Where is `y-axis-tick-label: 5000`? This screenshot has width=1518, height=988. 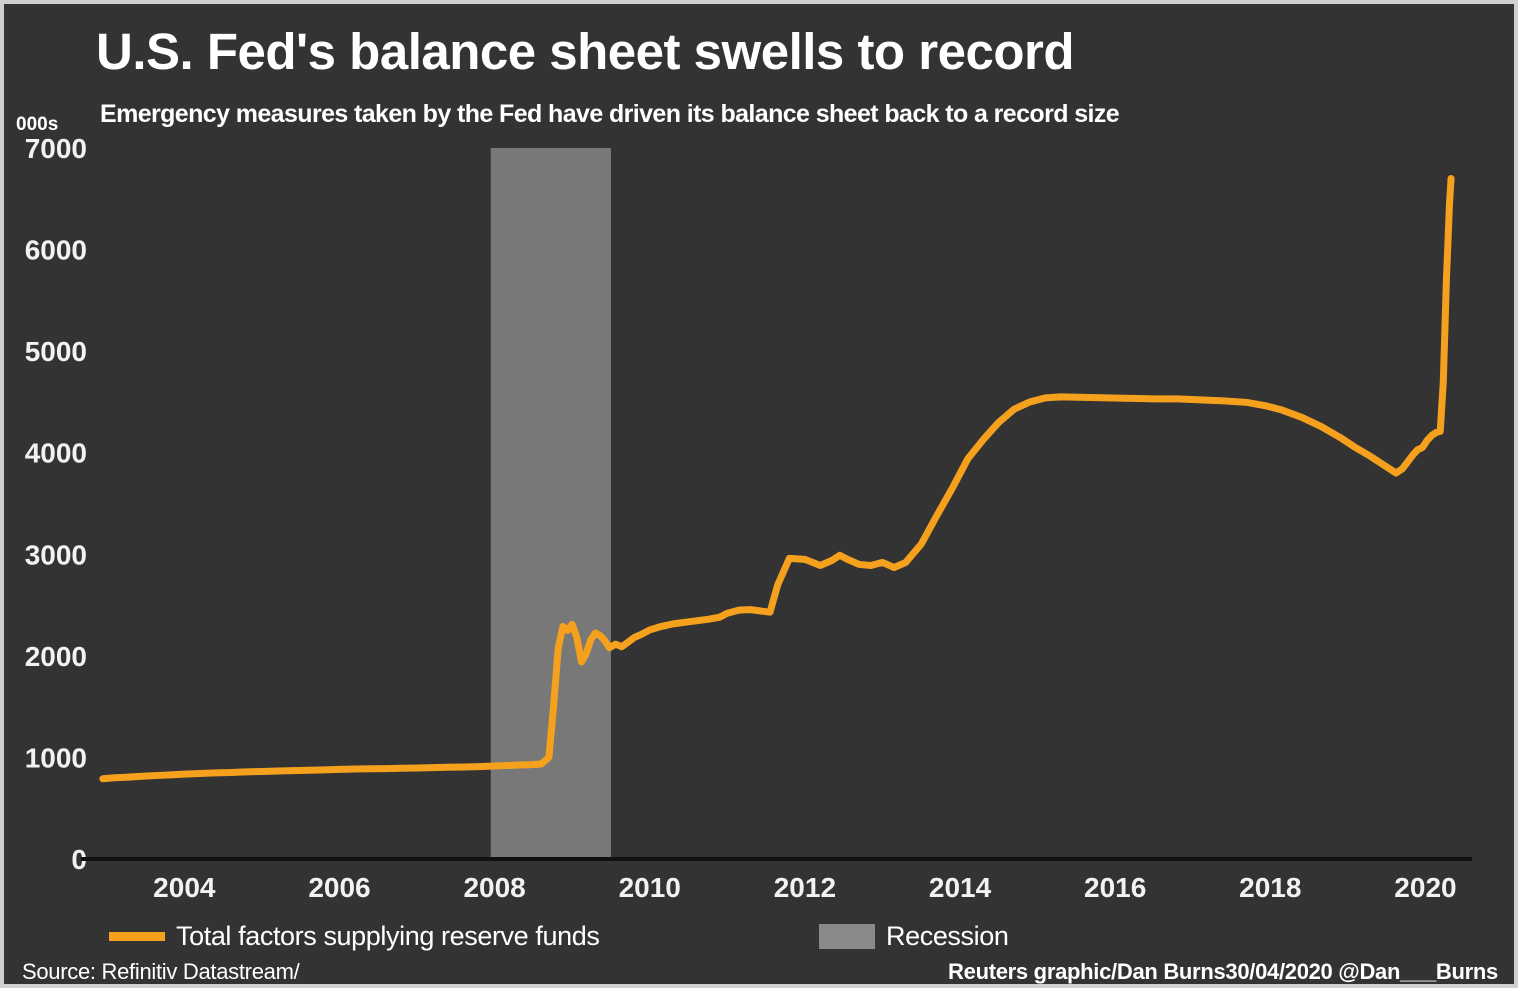 y-axis-tick-label: 5000 is located at coordinates (56, 351).